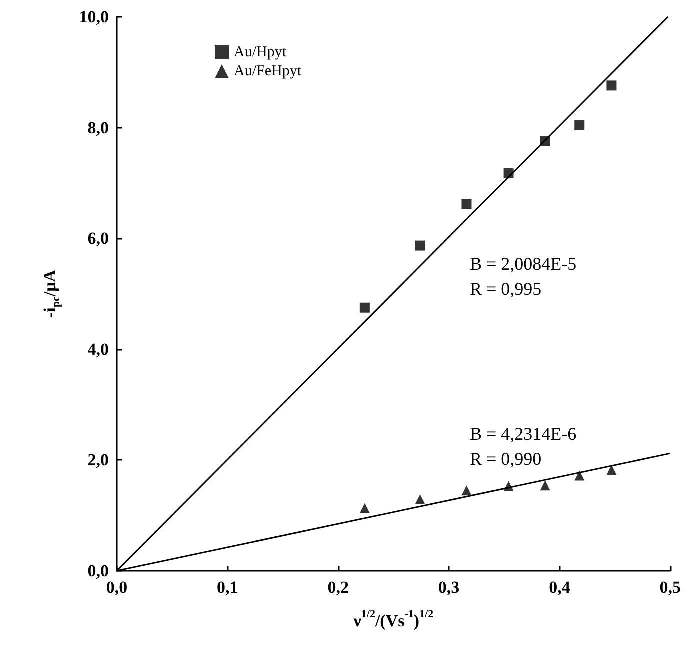  I want to click on x-tick-label: 0,5, so click(670, 587).